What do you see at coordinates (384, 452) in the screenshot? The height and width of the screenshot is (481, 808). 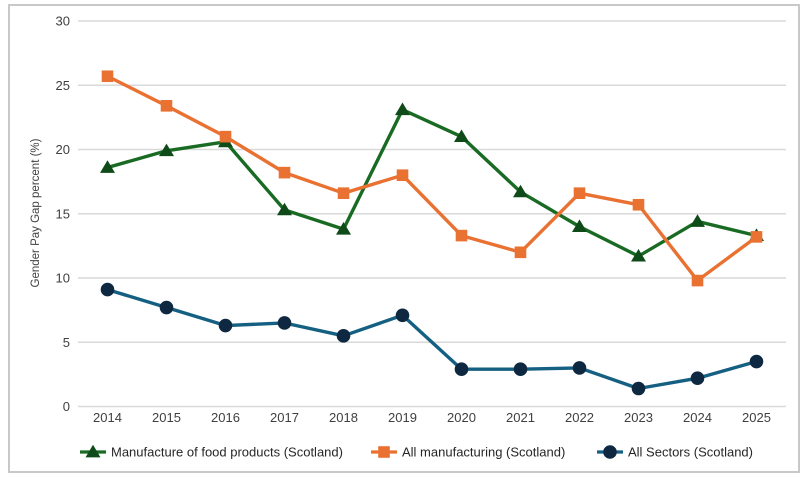 I see `square-icon` at bounding box center [384, 452].